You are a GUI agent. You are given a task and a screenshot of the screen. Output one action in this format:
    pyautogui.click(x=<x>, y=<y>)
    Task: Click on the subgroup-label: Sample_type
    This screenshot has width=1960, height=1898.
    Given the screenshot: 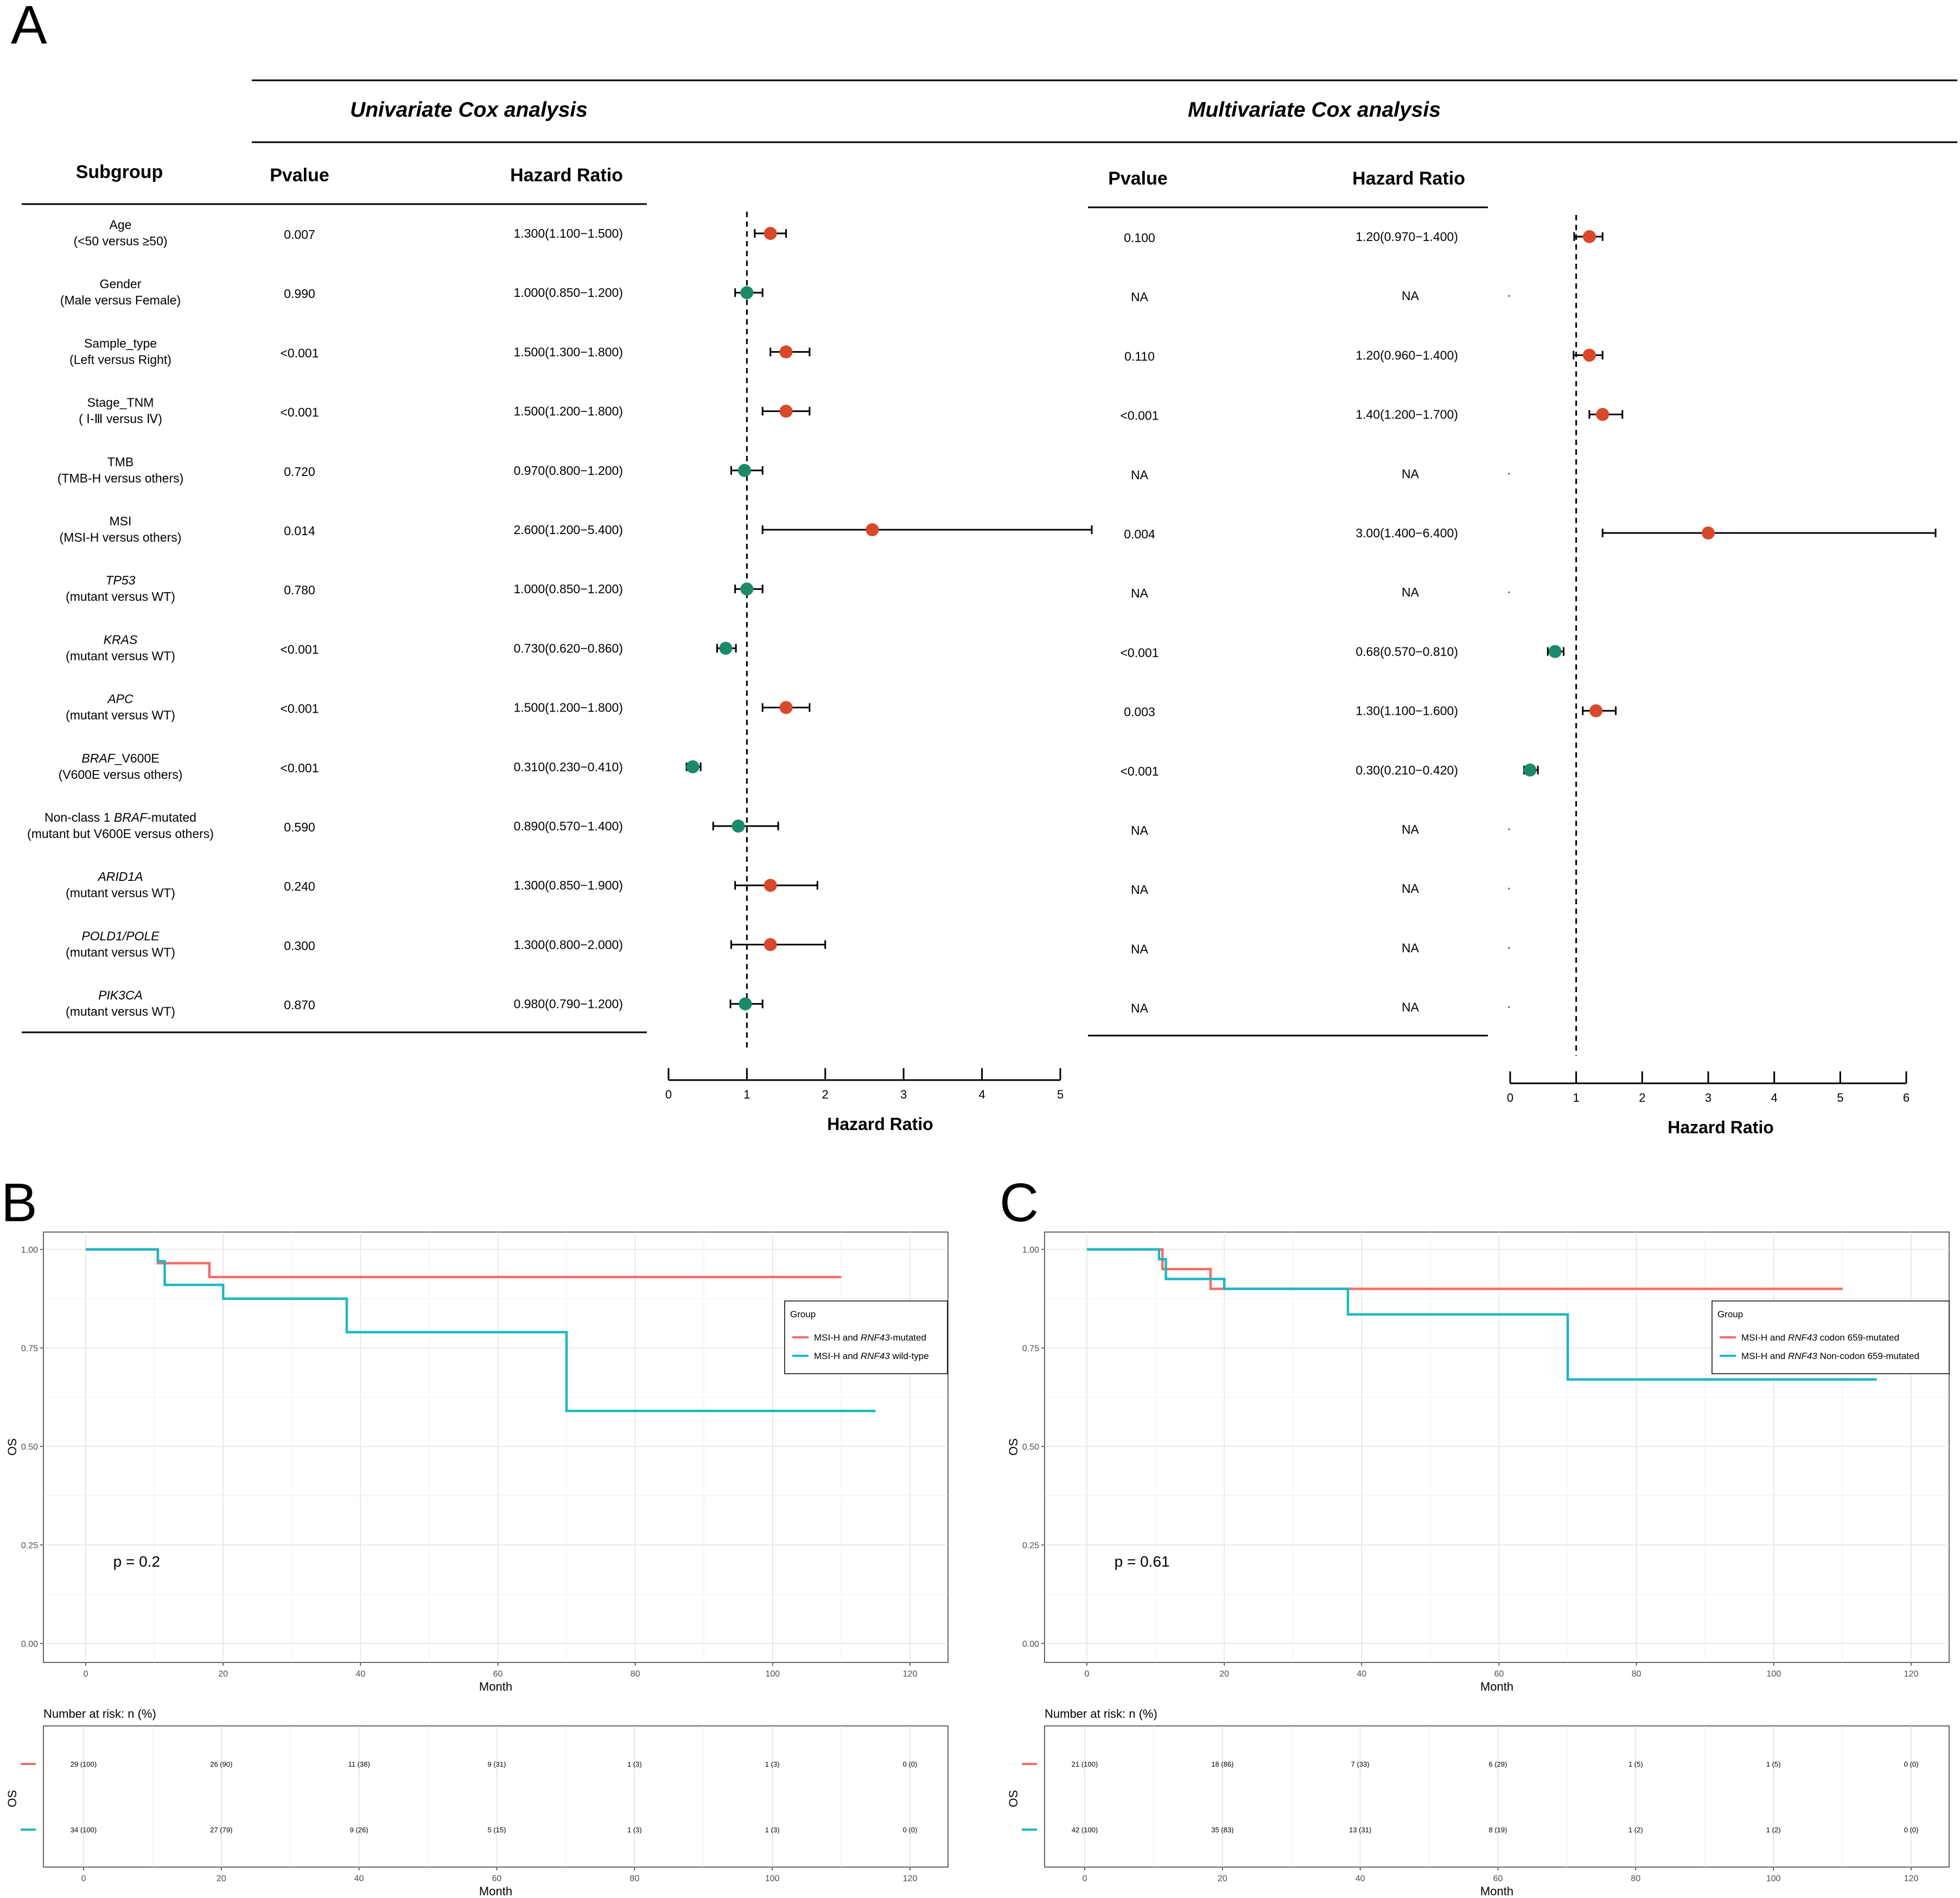 What is the action you would take?
    pyautogui.click(x=120, y=343)
    